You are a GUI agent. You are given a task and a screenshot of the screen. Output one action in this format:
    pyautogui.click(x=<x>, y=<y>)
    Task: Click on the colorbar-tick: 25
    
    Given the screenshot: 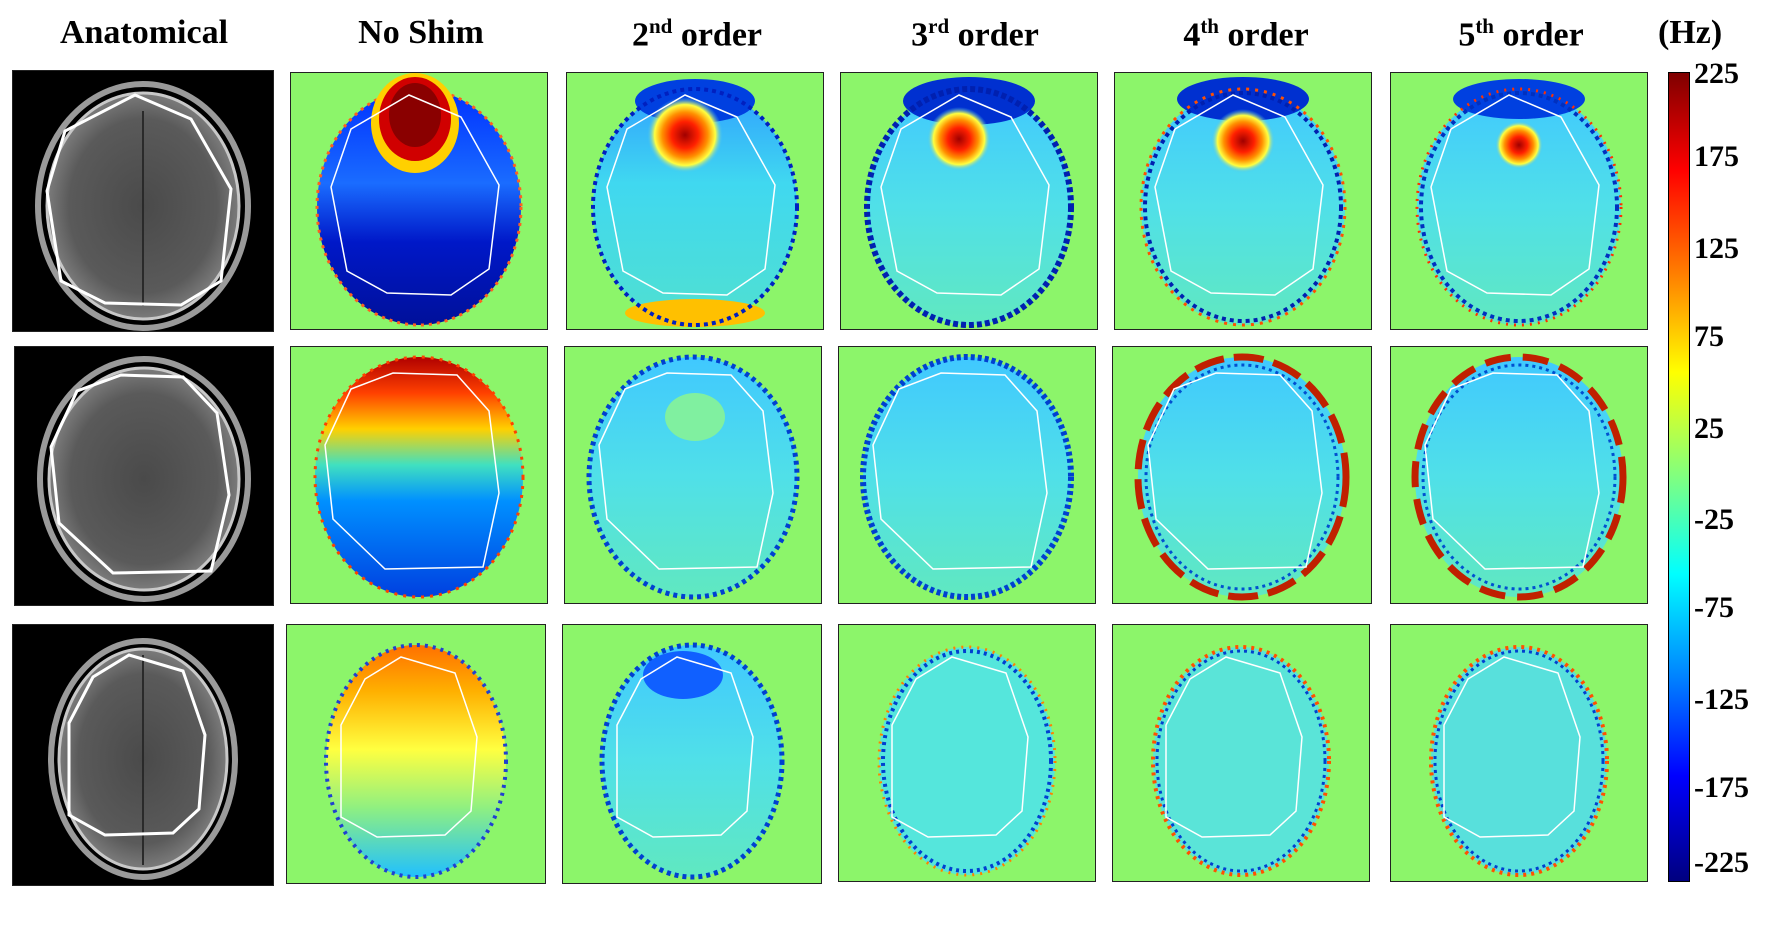 What is the action you would take?
    pyautogui.click(x=1709, y=428)
    